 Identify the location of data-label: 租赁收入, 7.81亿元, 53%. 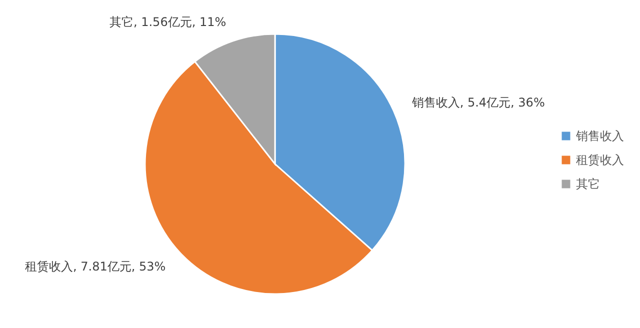
(95, 267).